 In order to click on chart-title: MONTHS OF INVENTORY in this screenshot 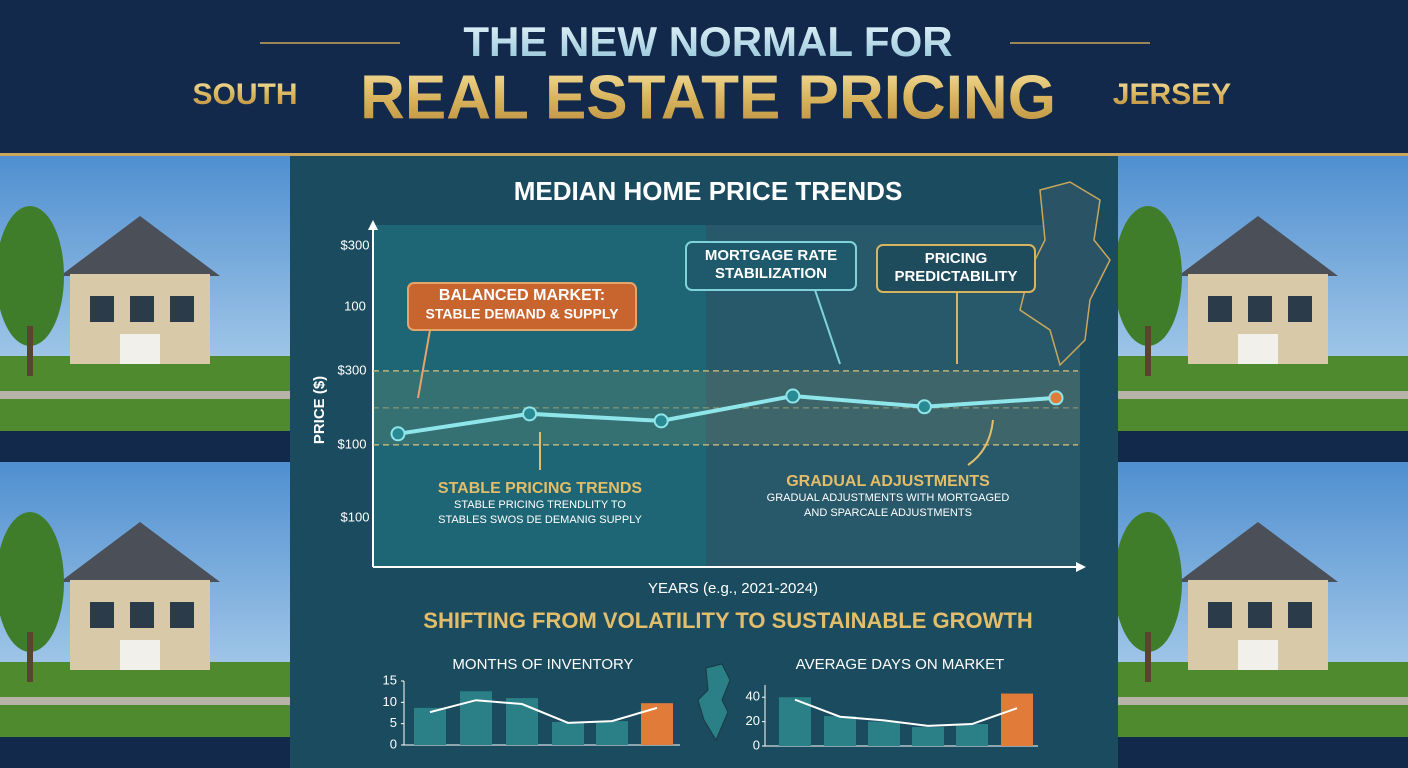, I will do `click(542, 664)`.